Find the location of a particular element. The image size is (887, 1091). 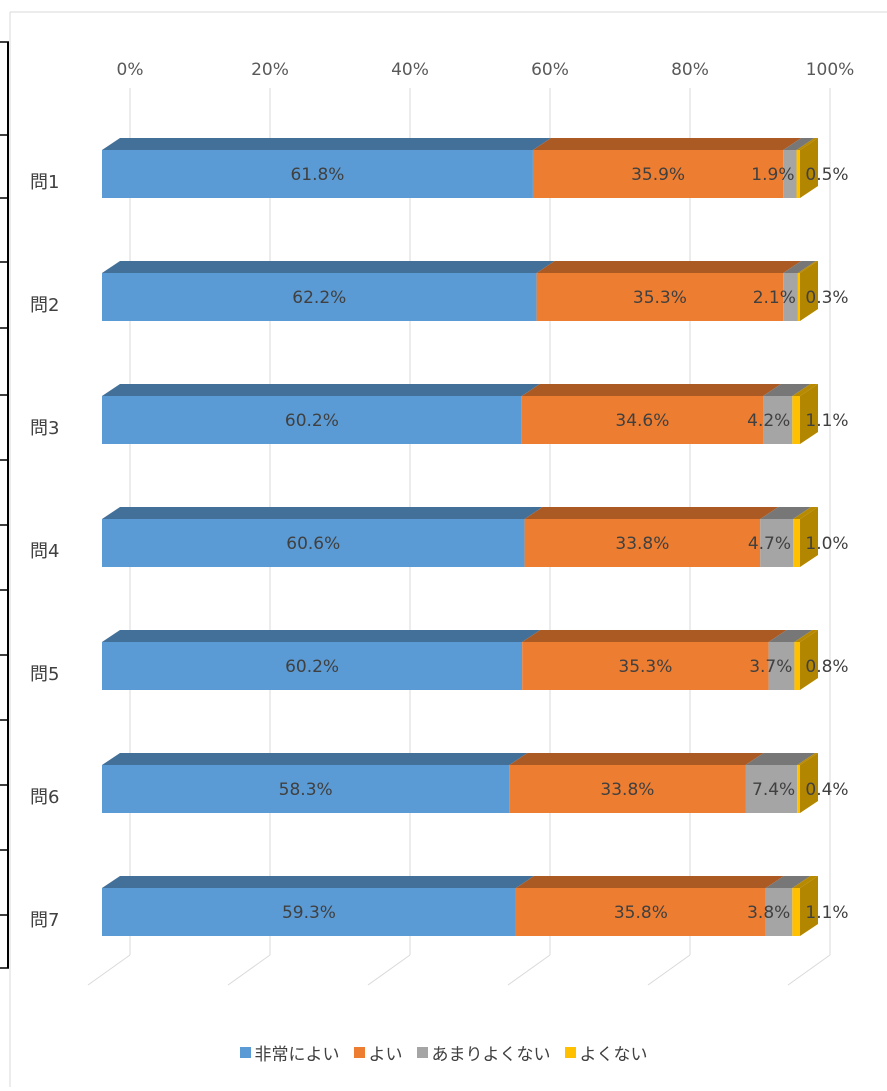

category-label: 問4 is located at coordinates (44, 551).